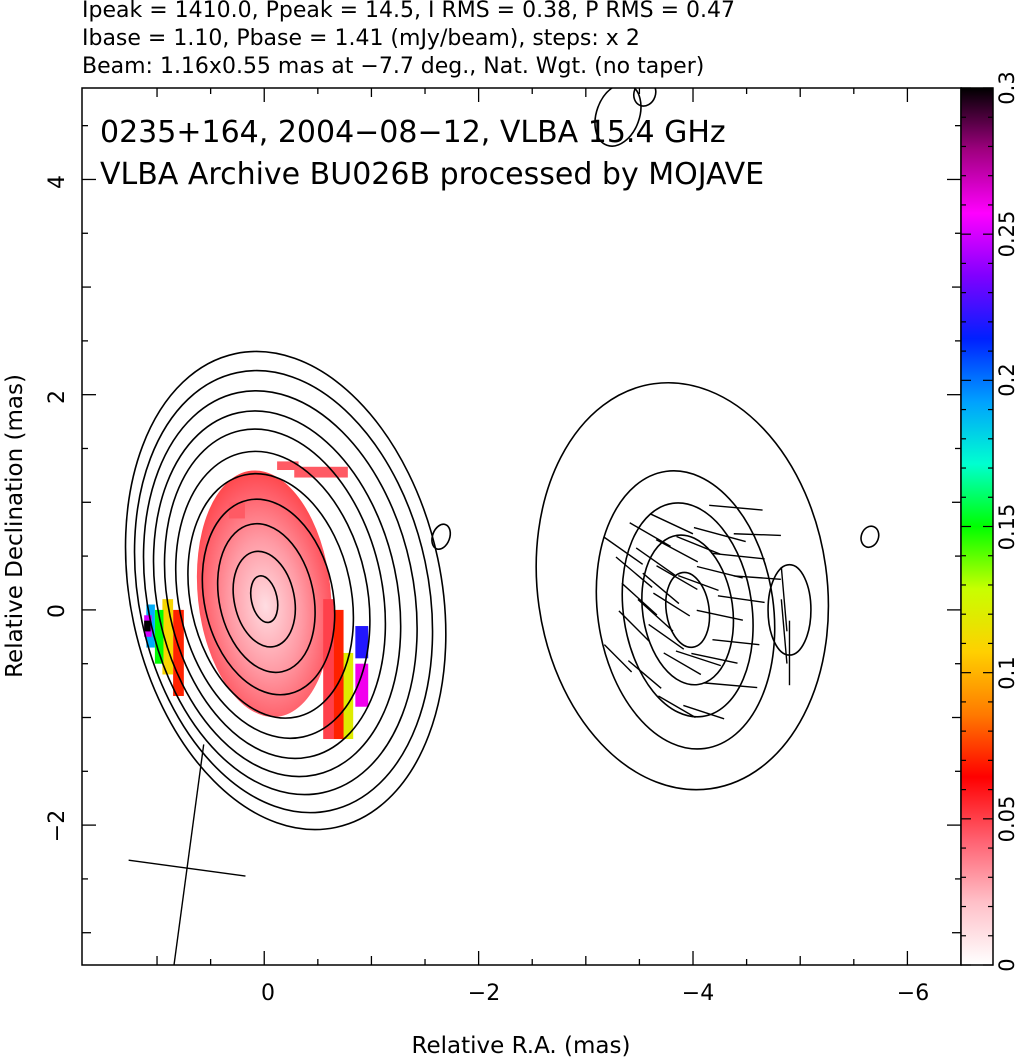 The height and width of the screenshot is (1064, 1021). I want to click on fractional-polarization-layer, so click(256, 600).